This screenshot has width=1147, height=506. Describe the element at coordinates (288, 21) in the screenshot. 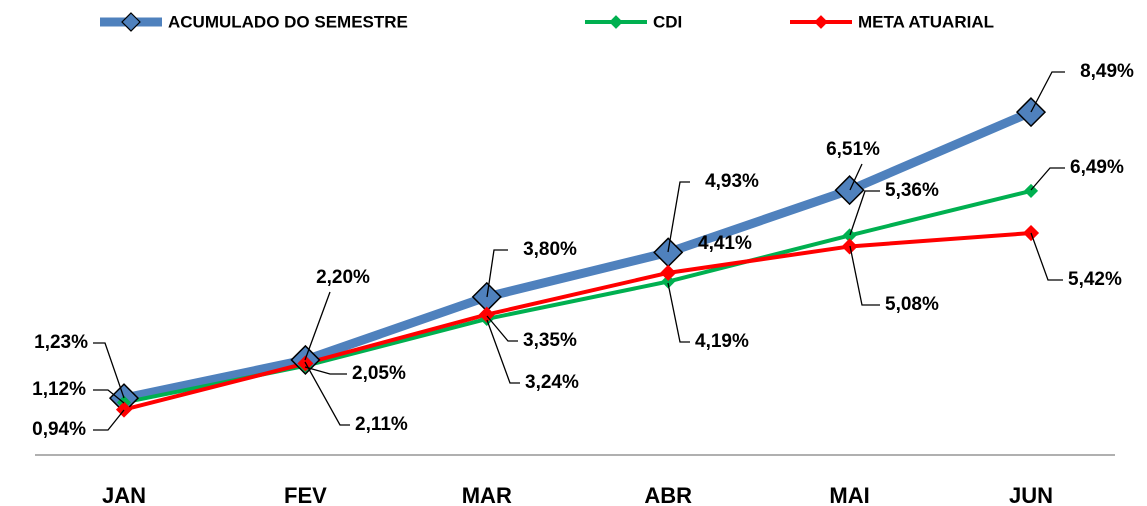

I see `legend-label: ACUMULADO DO SEMESTRE` at that location.